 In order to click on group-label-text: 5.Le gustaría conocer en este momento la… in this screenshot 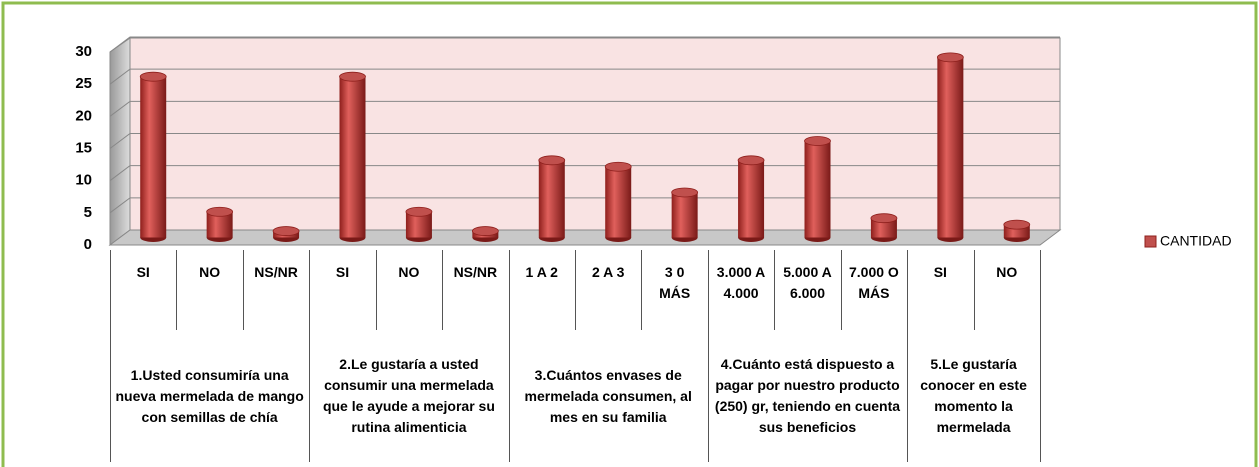, I will do `click(973, 395)`.